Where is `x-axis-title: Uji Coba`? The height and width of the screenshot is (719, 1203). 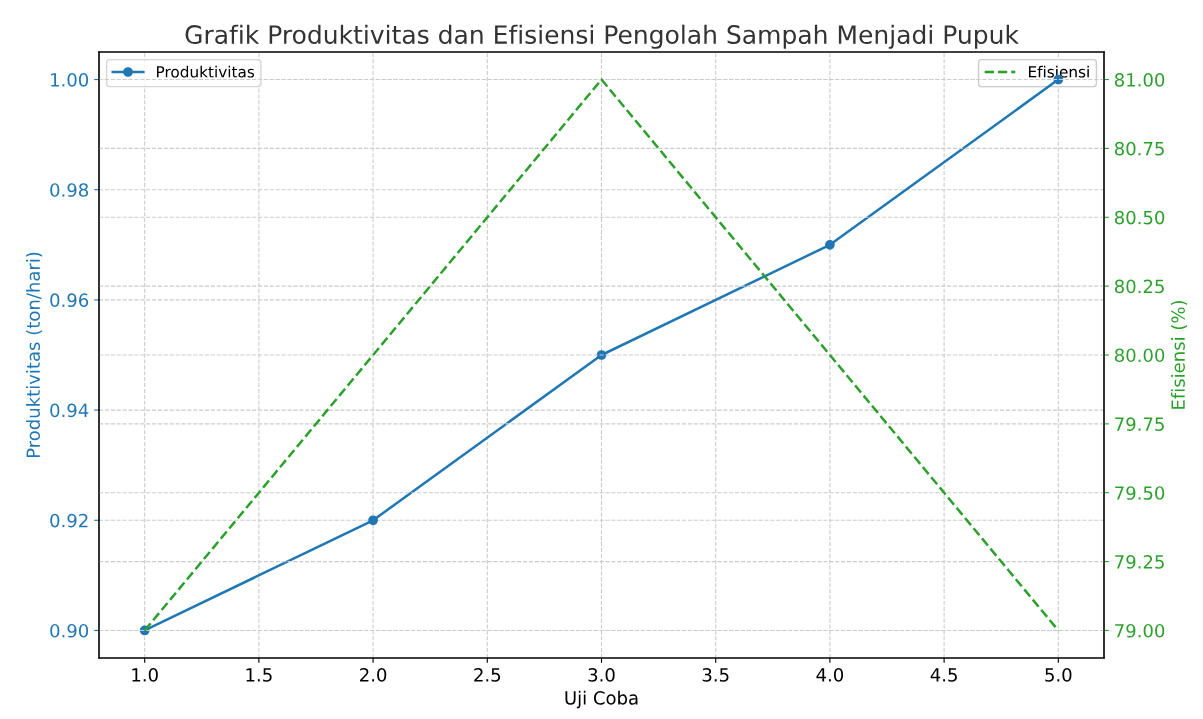
x-axis-title: Uji Coba is located at coordinates (601, 699).